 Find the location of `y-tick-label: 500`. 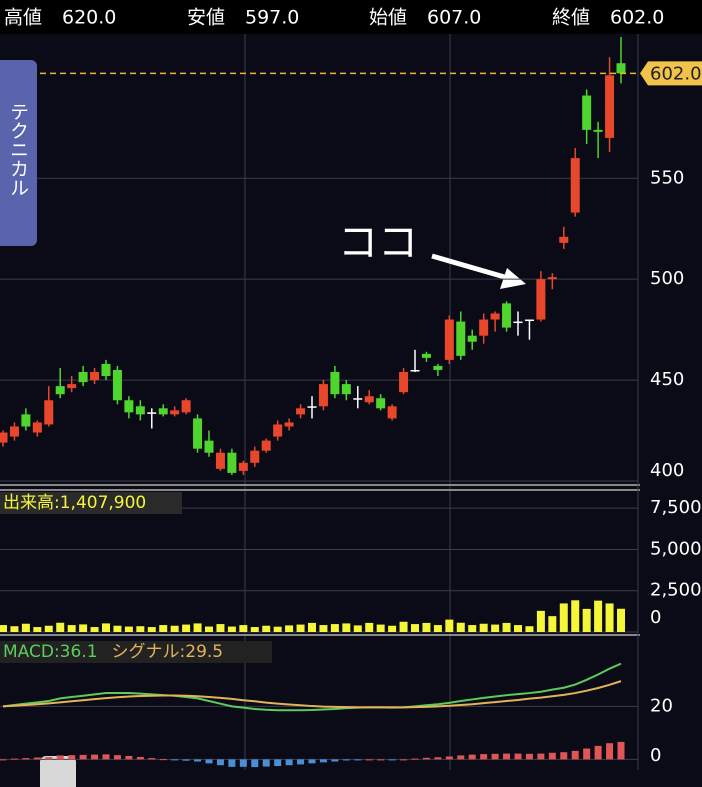

y-tick-label: 500 is located at coordinates (667, 278).